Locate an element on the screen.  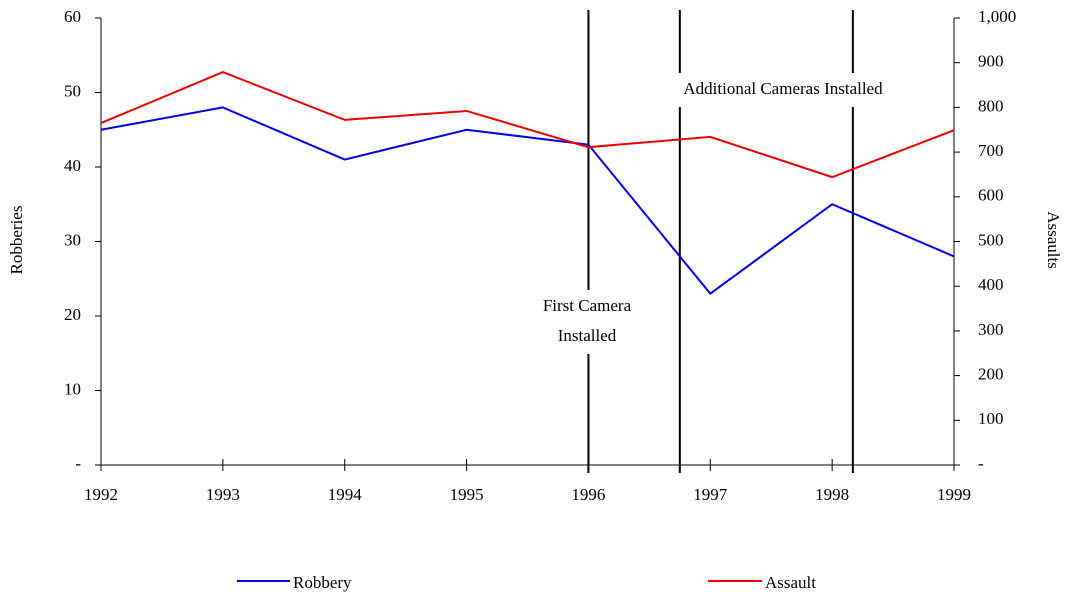
x-tick-label: 1995 is located at coordinates (467, 494).